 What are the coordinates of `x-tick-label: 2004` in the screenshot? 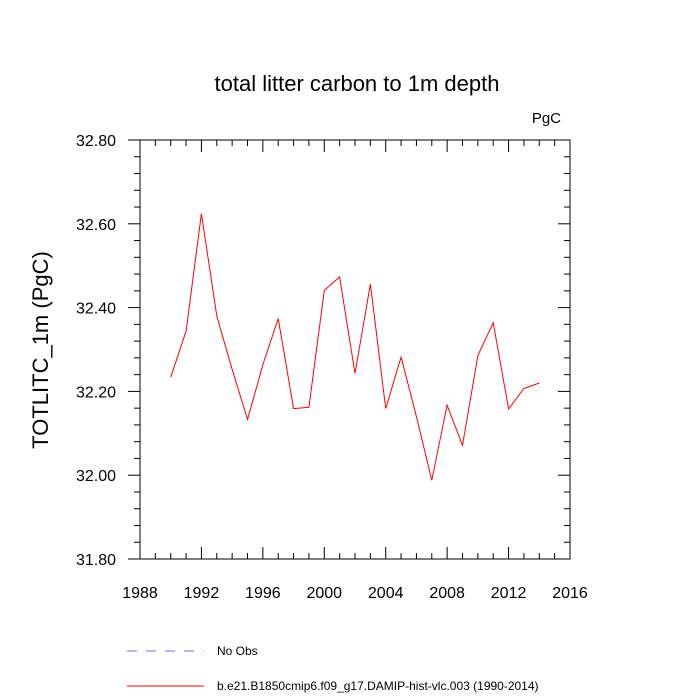 It's located at (386, 593).